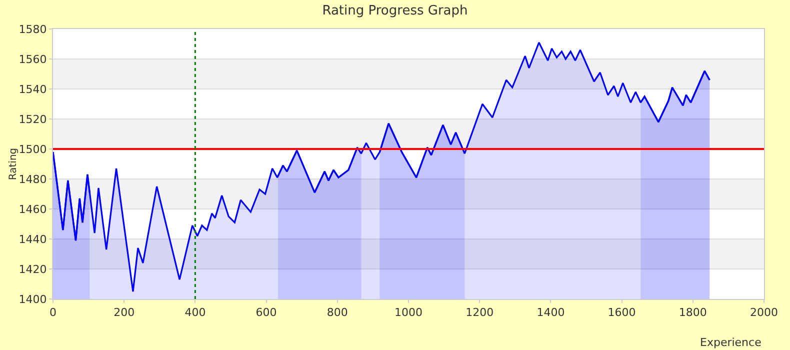  Describe the element at coordinates (32, 89) in the screenshot. I see `y-tick-label: 1540` at that location.